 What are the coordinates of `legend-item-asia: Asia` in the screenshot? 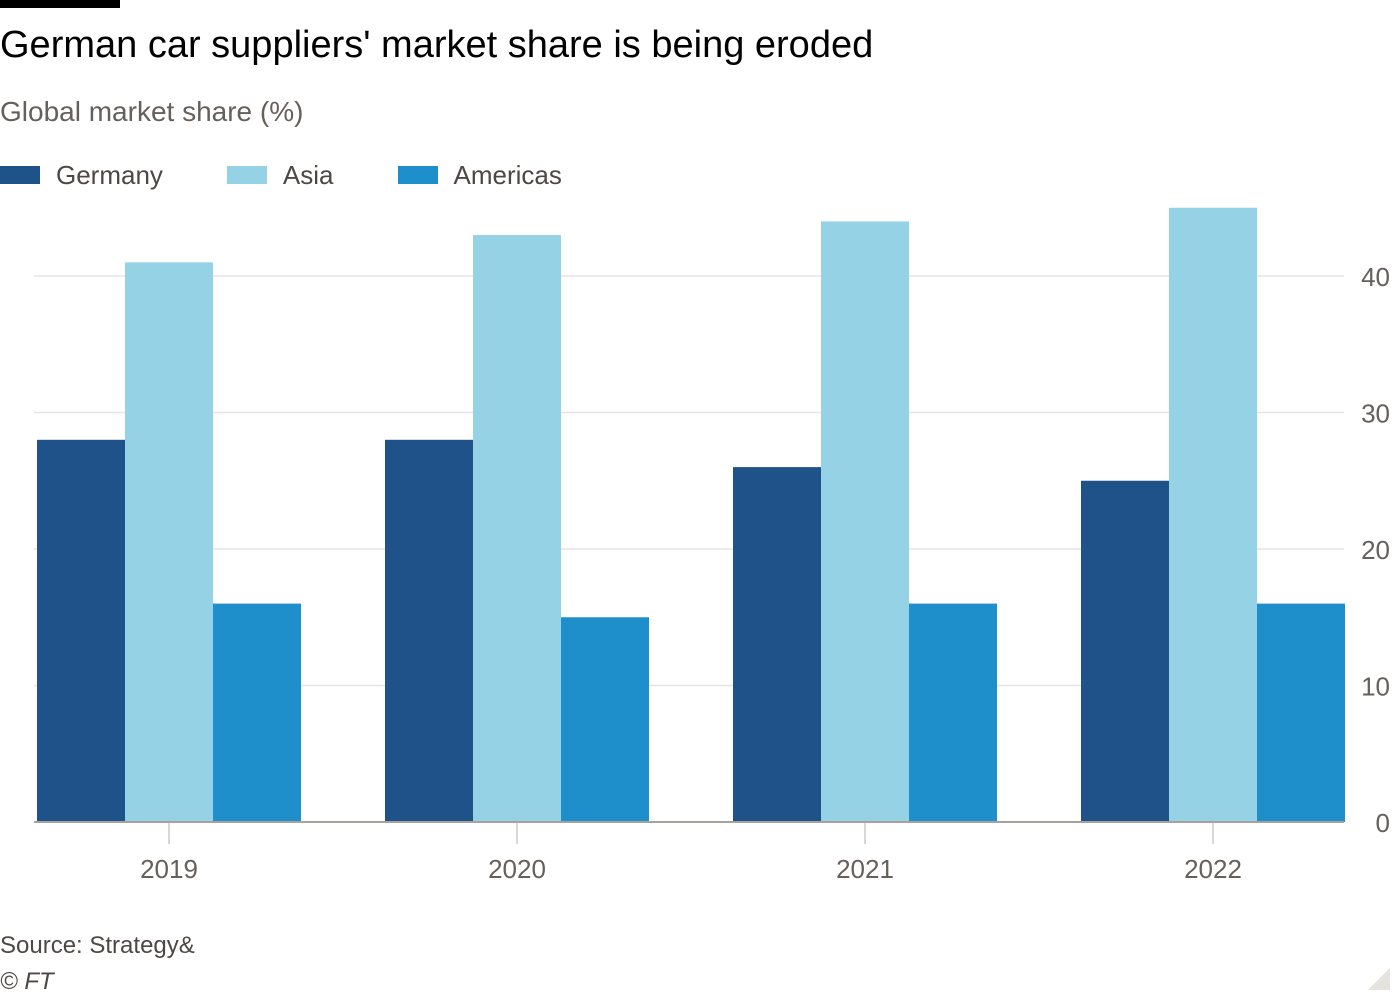 It's located at (280, 175).